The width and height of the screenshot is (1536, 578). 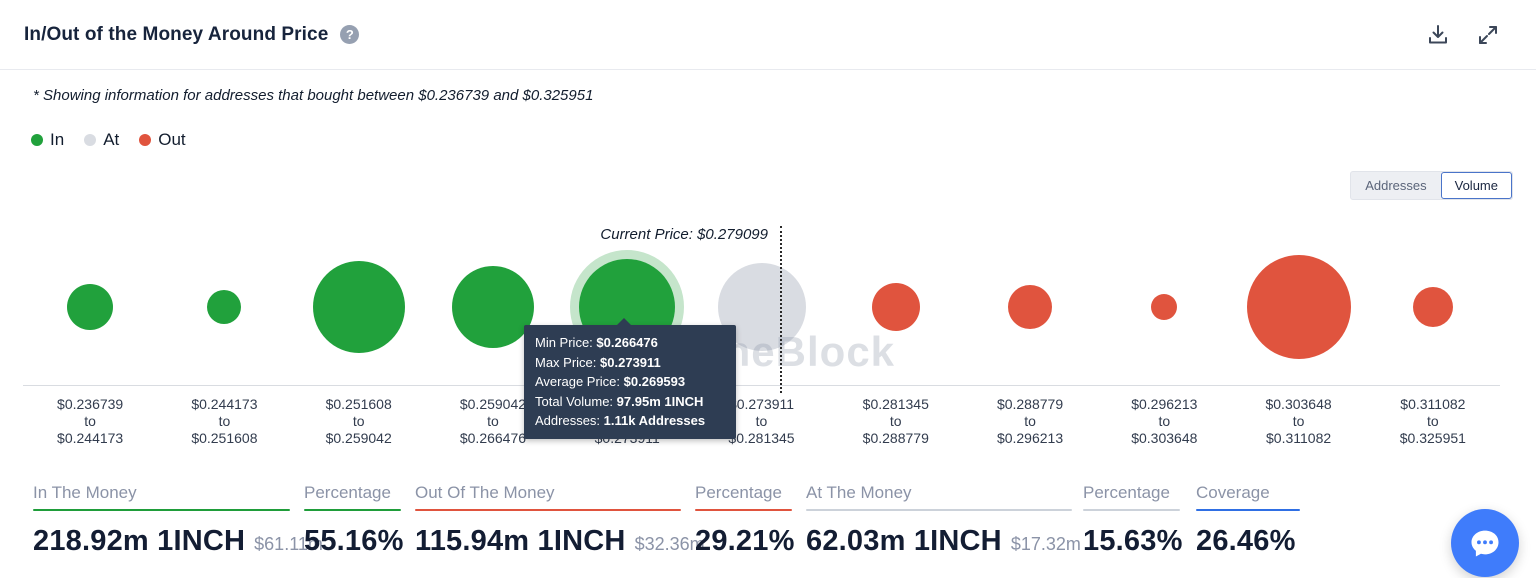 What do you see at coordinates (744, 520) in the screenshot?
I see `stat-percentage-4: Percentage 29.21%` at bounding box center [744, 520].